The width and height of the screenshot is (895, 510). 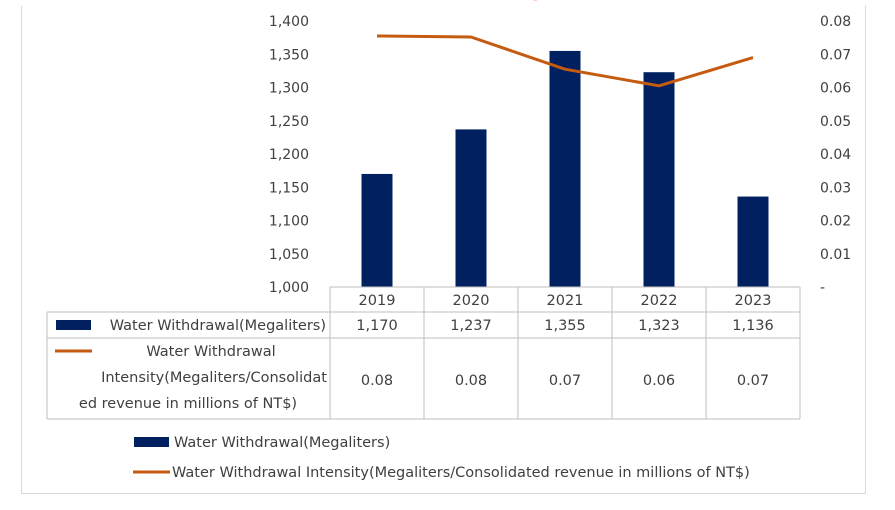 I want to click on x-tick-label: 2023, so click(x=753, y=301).